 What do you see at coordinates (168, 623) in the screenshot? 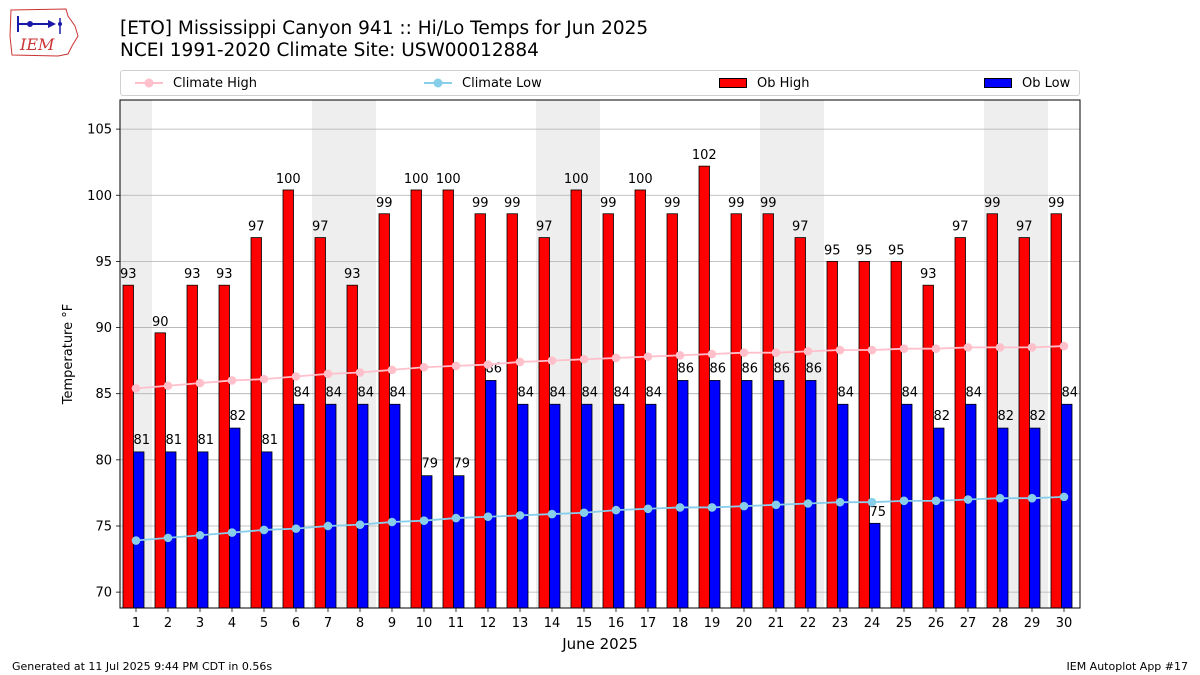
I see `x-tick-label: 2` at bounding box center [168, 623].